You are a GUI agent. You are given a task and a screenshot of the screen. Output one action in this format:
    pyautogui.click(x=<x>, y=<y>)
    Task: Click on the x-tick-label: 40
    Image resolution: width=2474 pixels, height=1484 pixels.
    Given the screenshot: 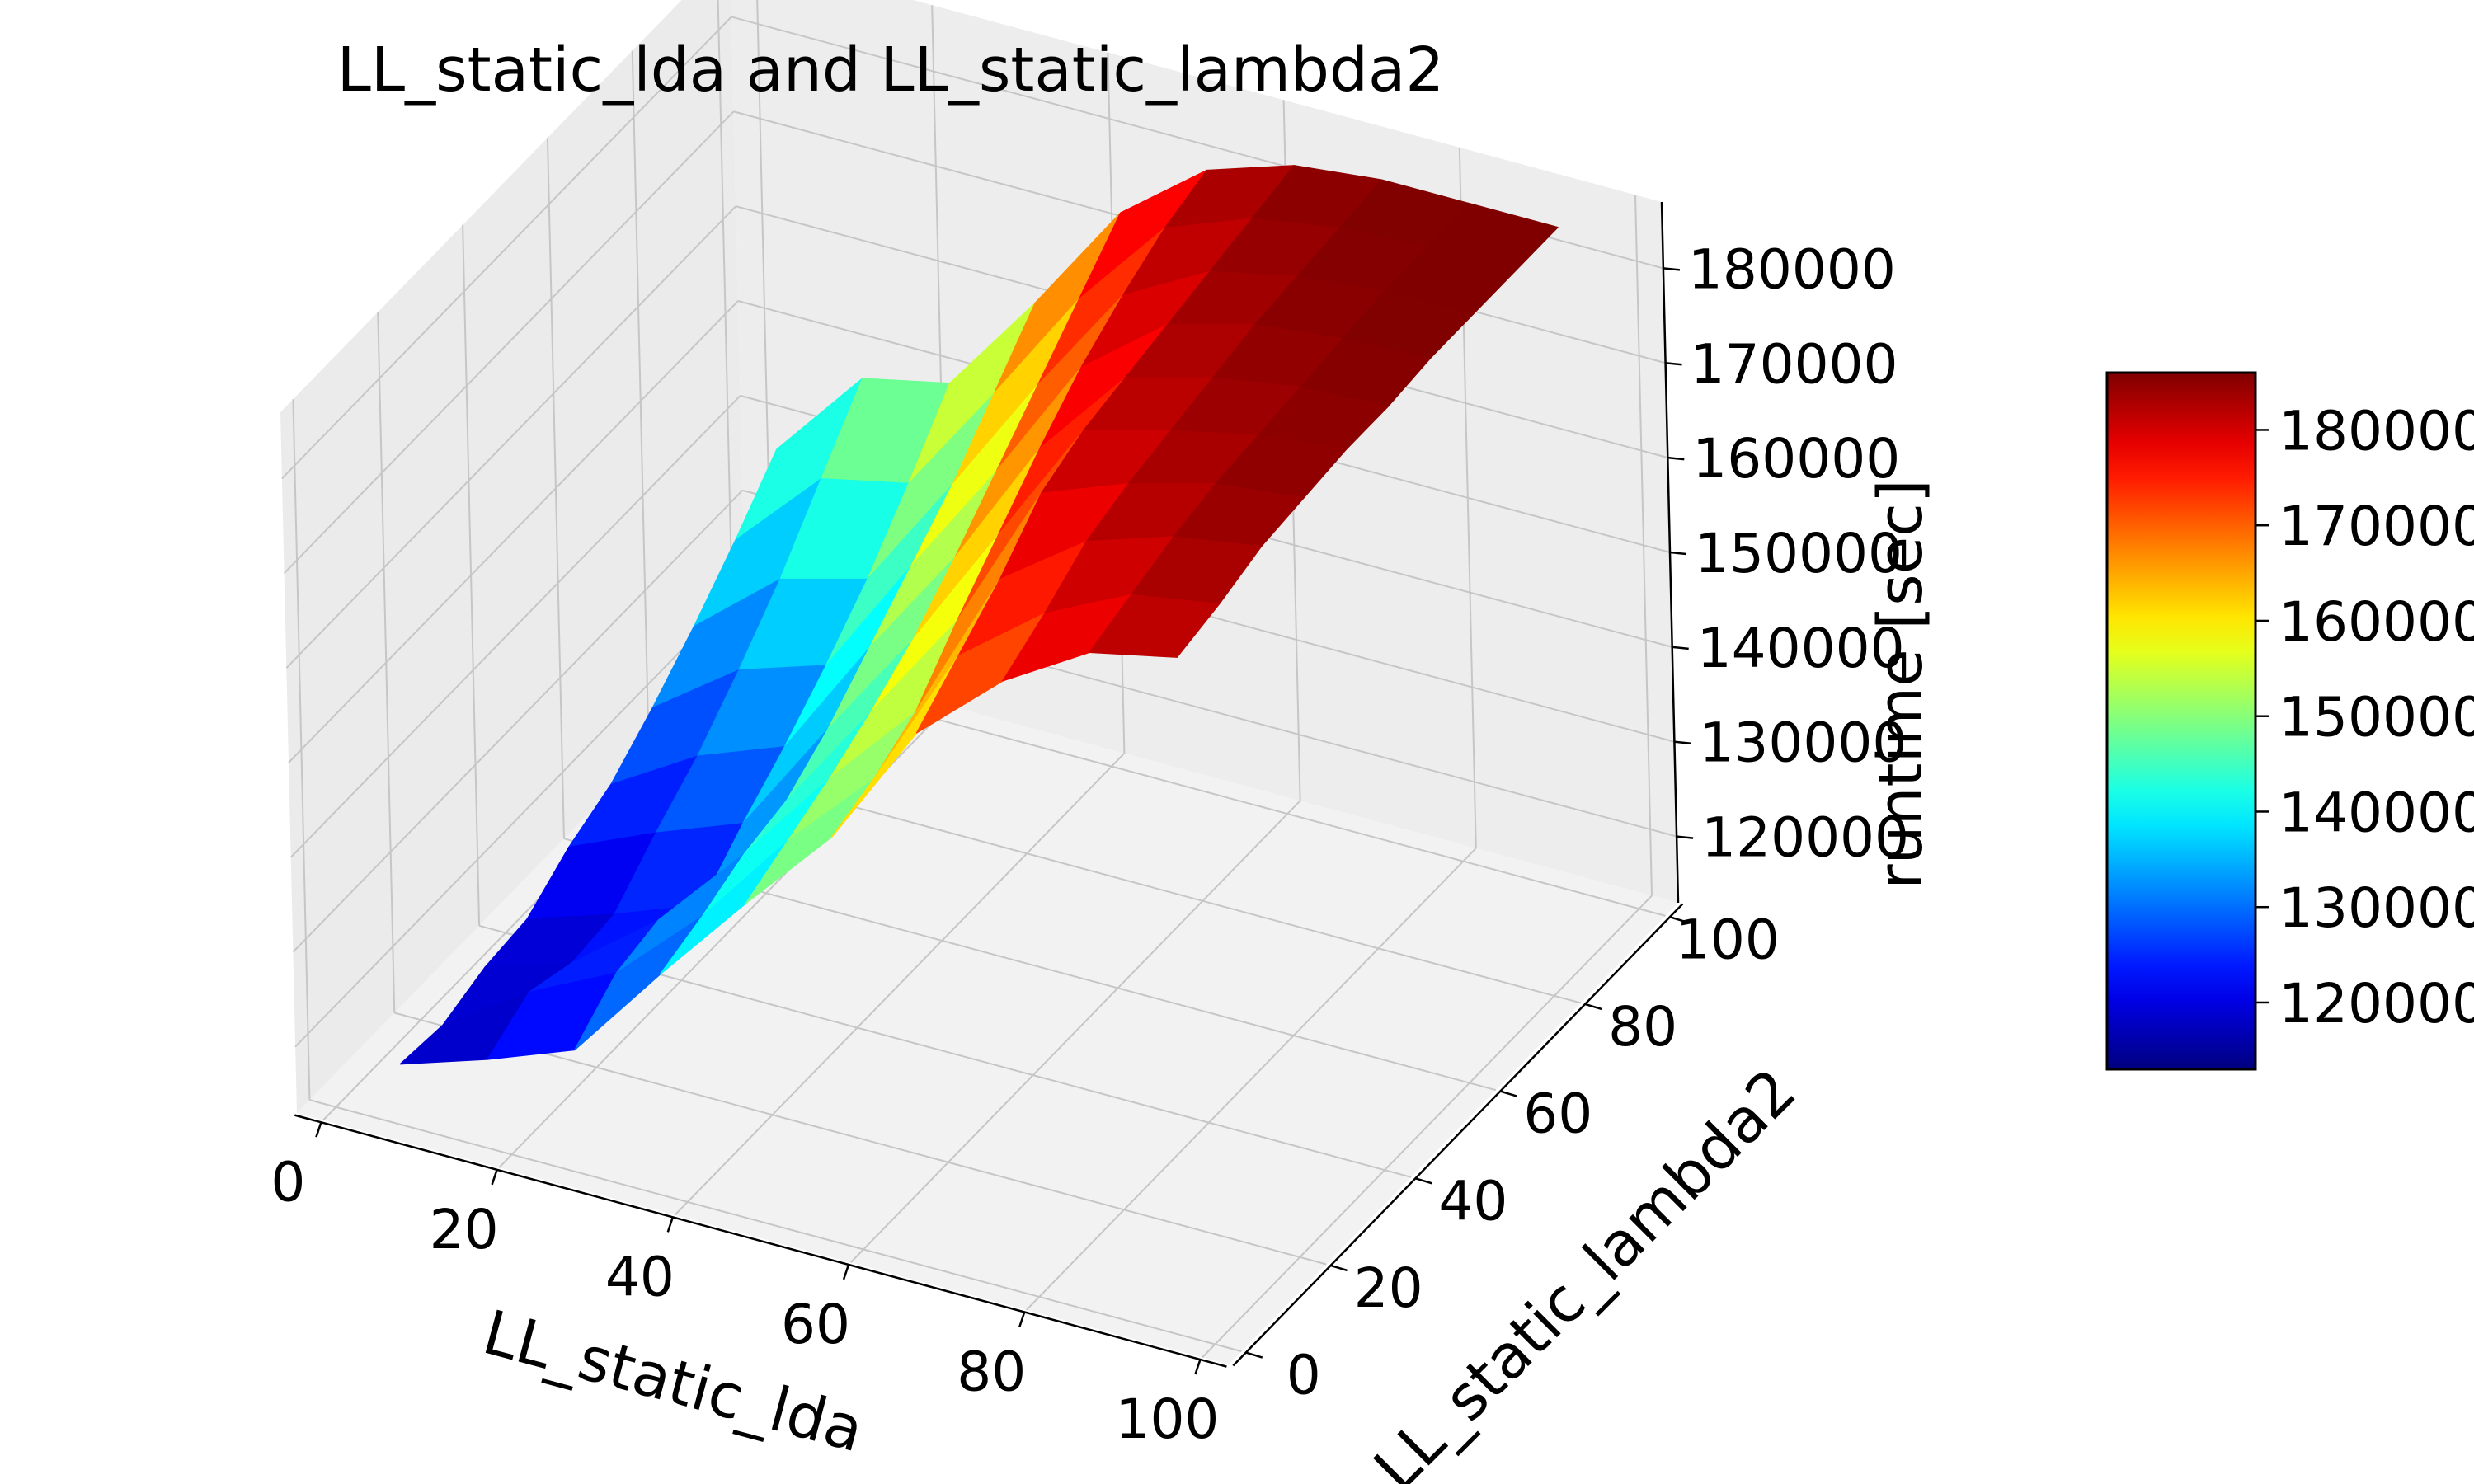 What is the action you would take?
    pyautogui.click(x=640, y=1276)
    